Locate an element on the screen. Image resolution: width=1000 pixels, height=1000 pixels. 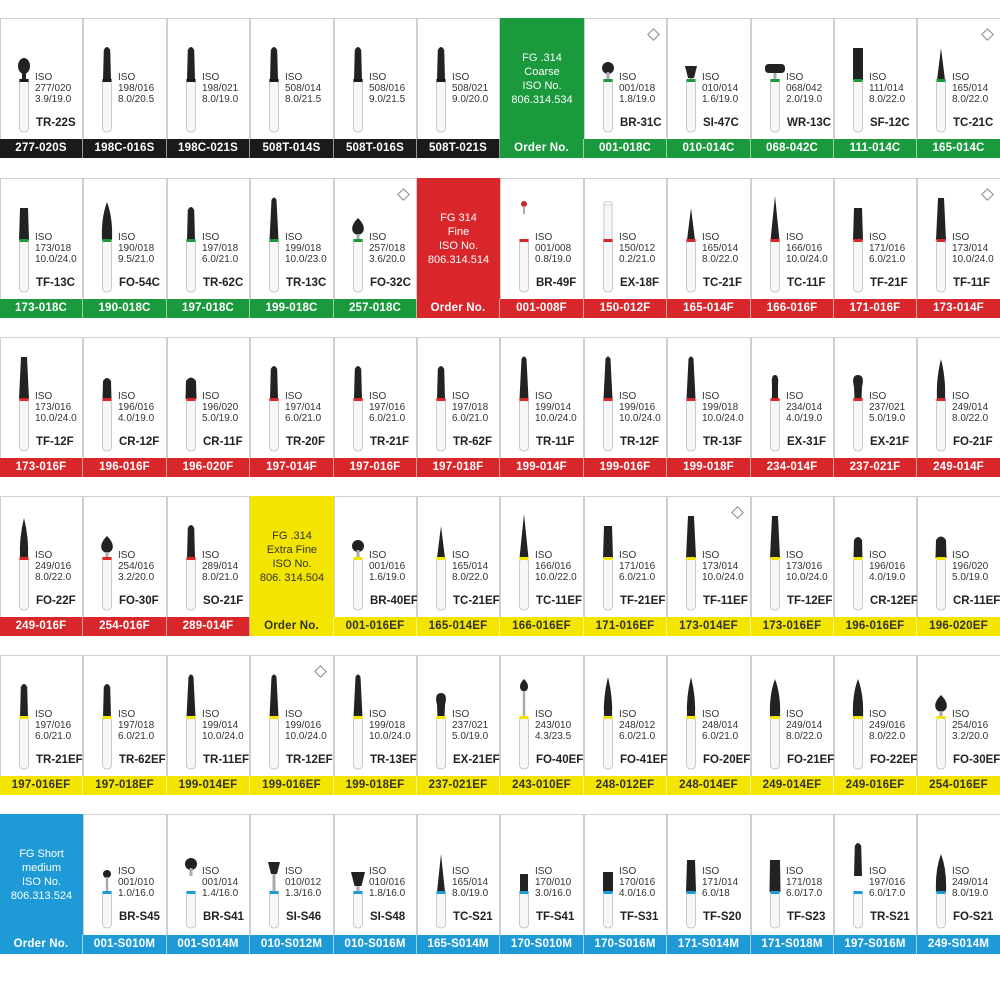
bur-cell: ISO 243/010 4.3/23.5 FO-40EF 243-010EF is located at coordinates (542, 725).